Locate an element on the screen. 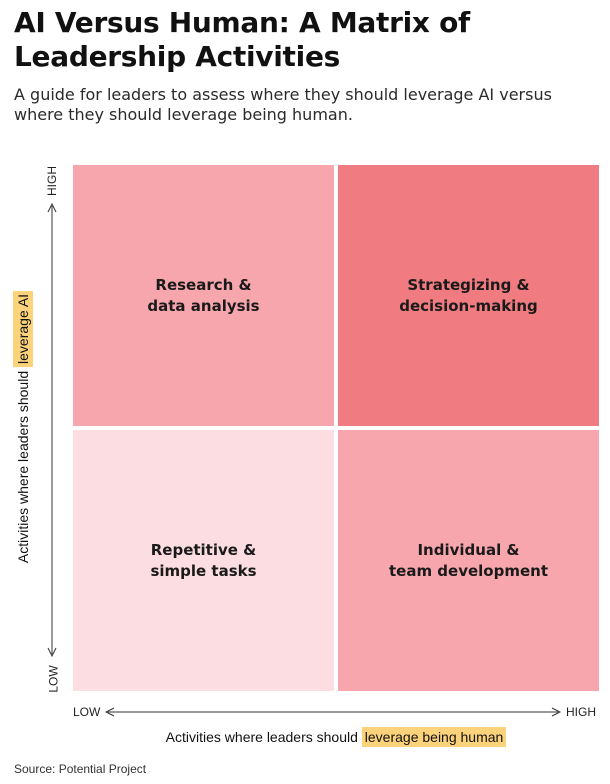 The image size is (610, 784). x-axis-high-tick: HIGH is located at coordinates (581, 712).